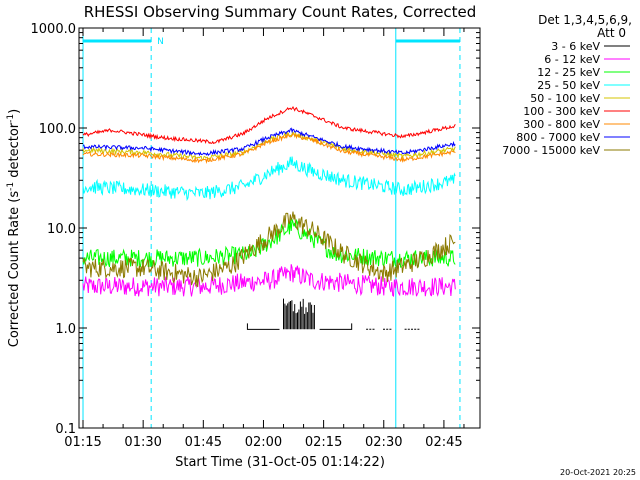 The height and width of the screenshot is (480, 640). Describe the element at coordinates (65, 429) in the screenshot. I see `y-tick-label: 0.1` at that location.